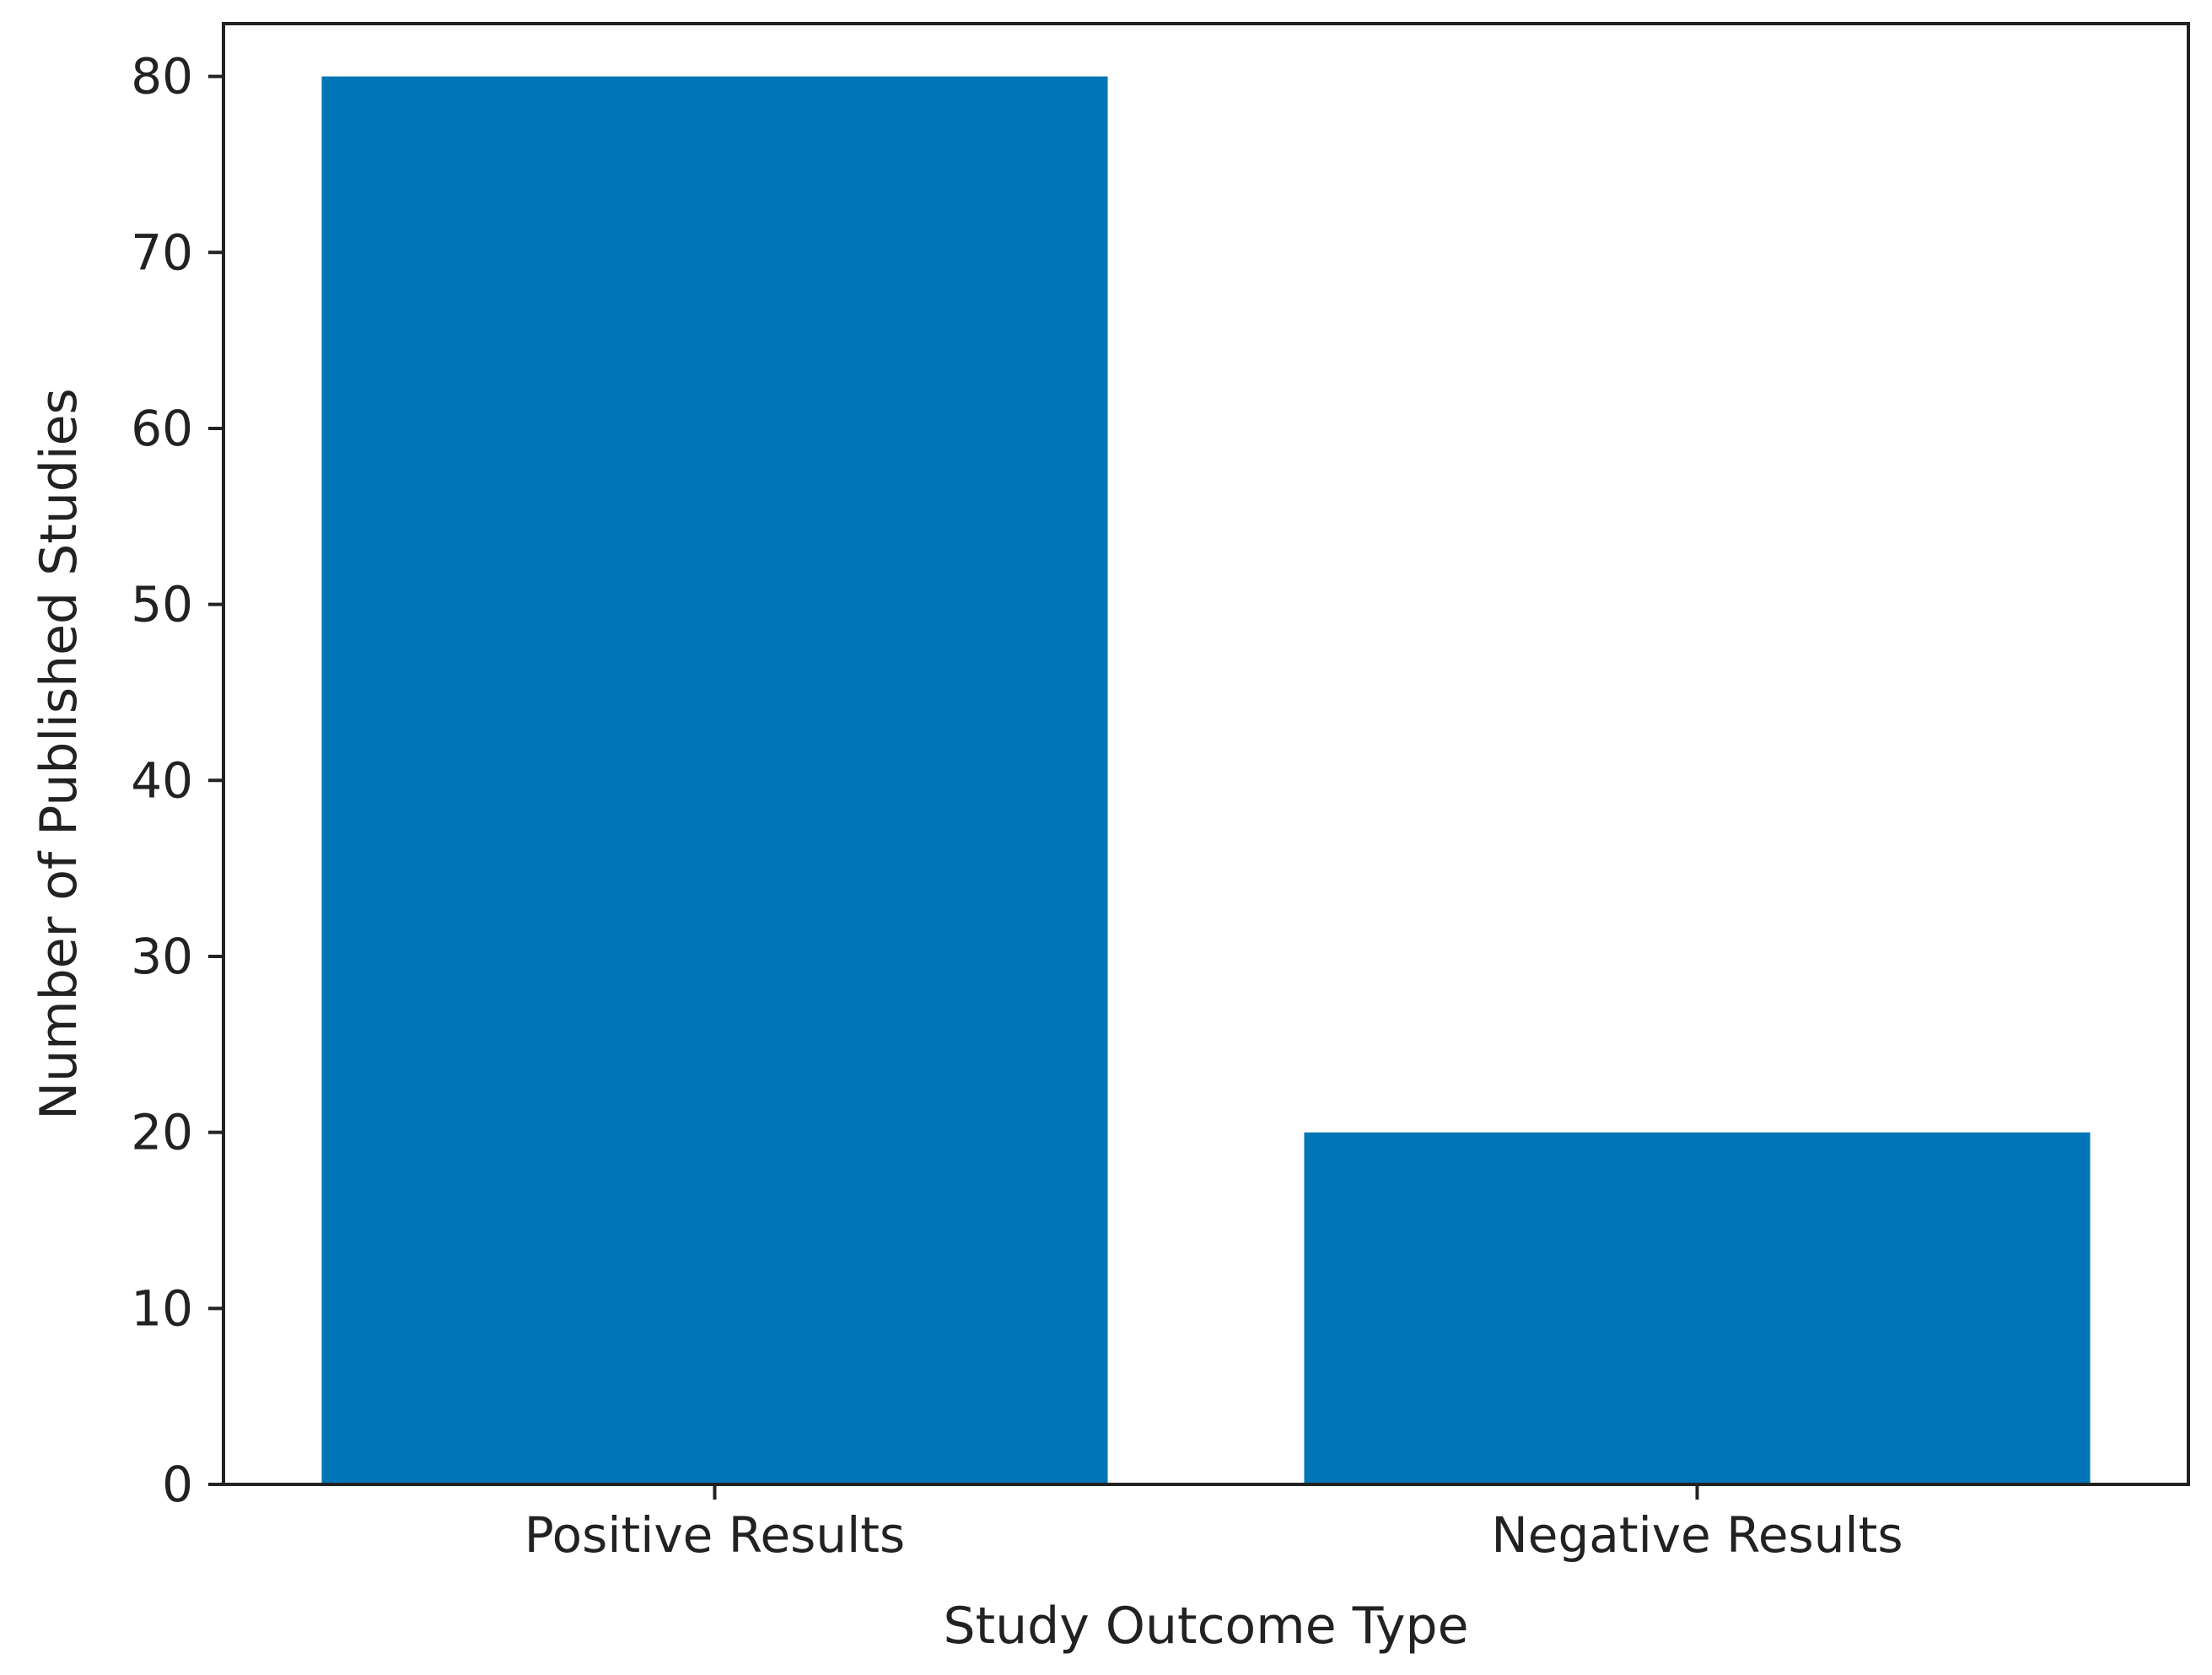 The image size is (2212, 1675). What do you see at coordinates (1214, 1524) in the screenshot?
I see `x-axis-ticks: Positive Results Negative Results` at bounding box center [1214, 1524].